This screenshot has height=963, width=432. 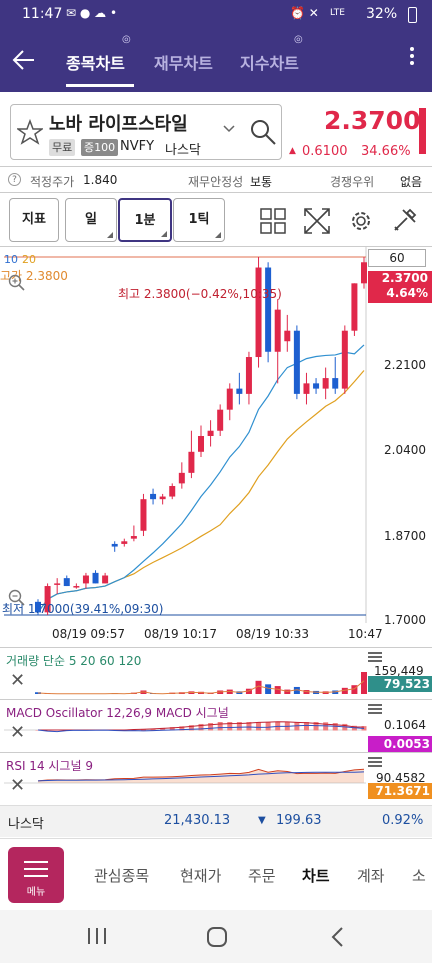 I want to click on tab-stock-chart: 종목차트, so click(x=95, y=63).